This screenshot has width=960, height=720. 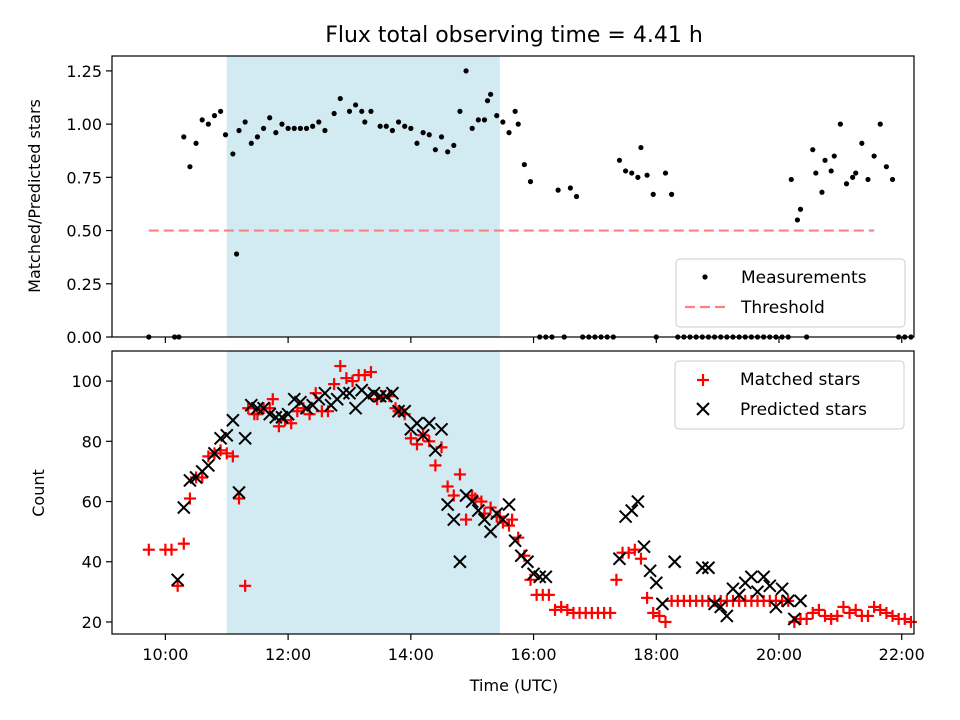 What do you see at coordinates (705, 277) in the screenshot?
I see `legend-measurements-marker` at bounding box center [705, 277].